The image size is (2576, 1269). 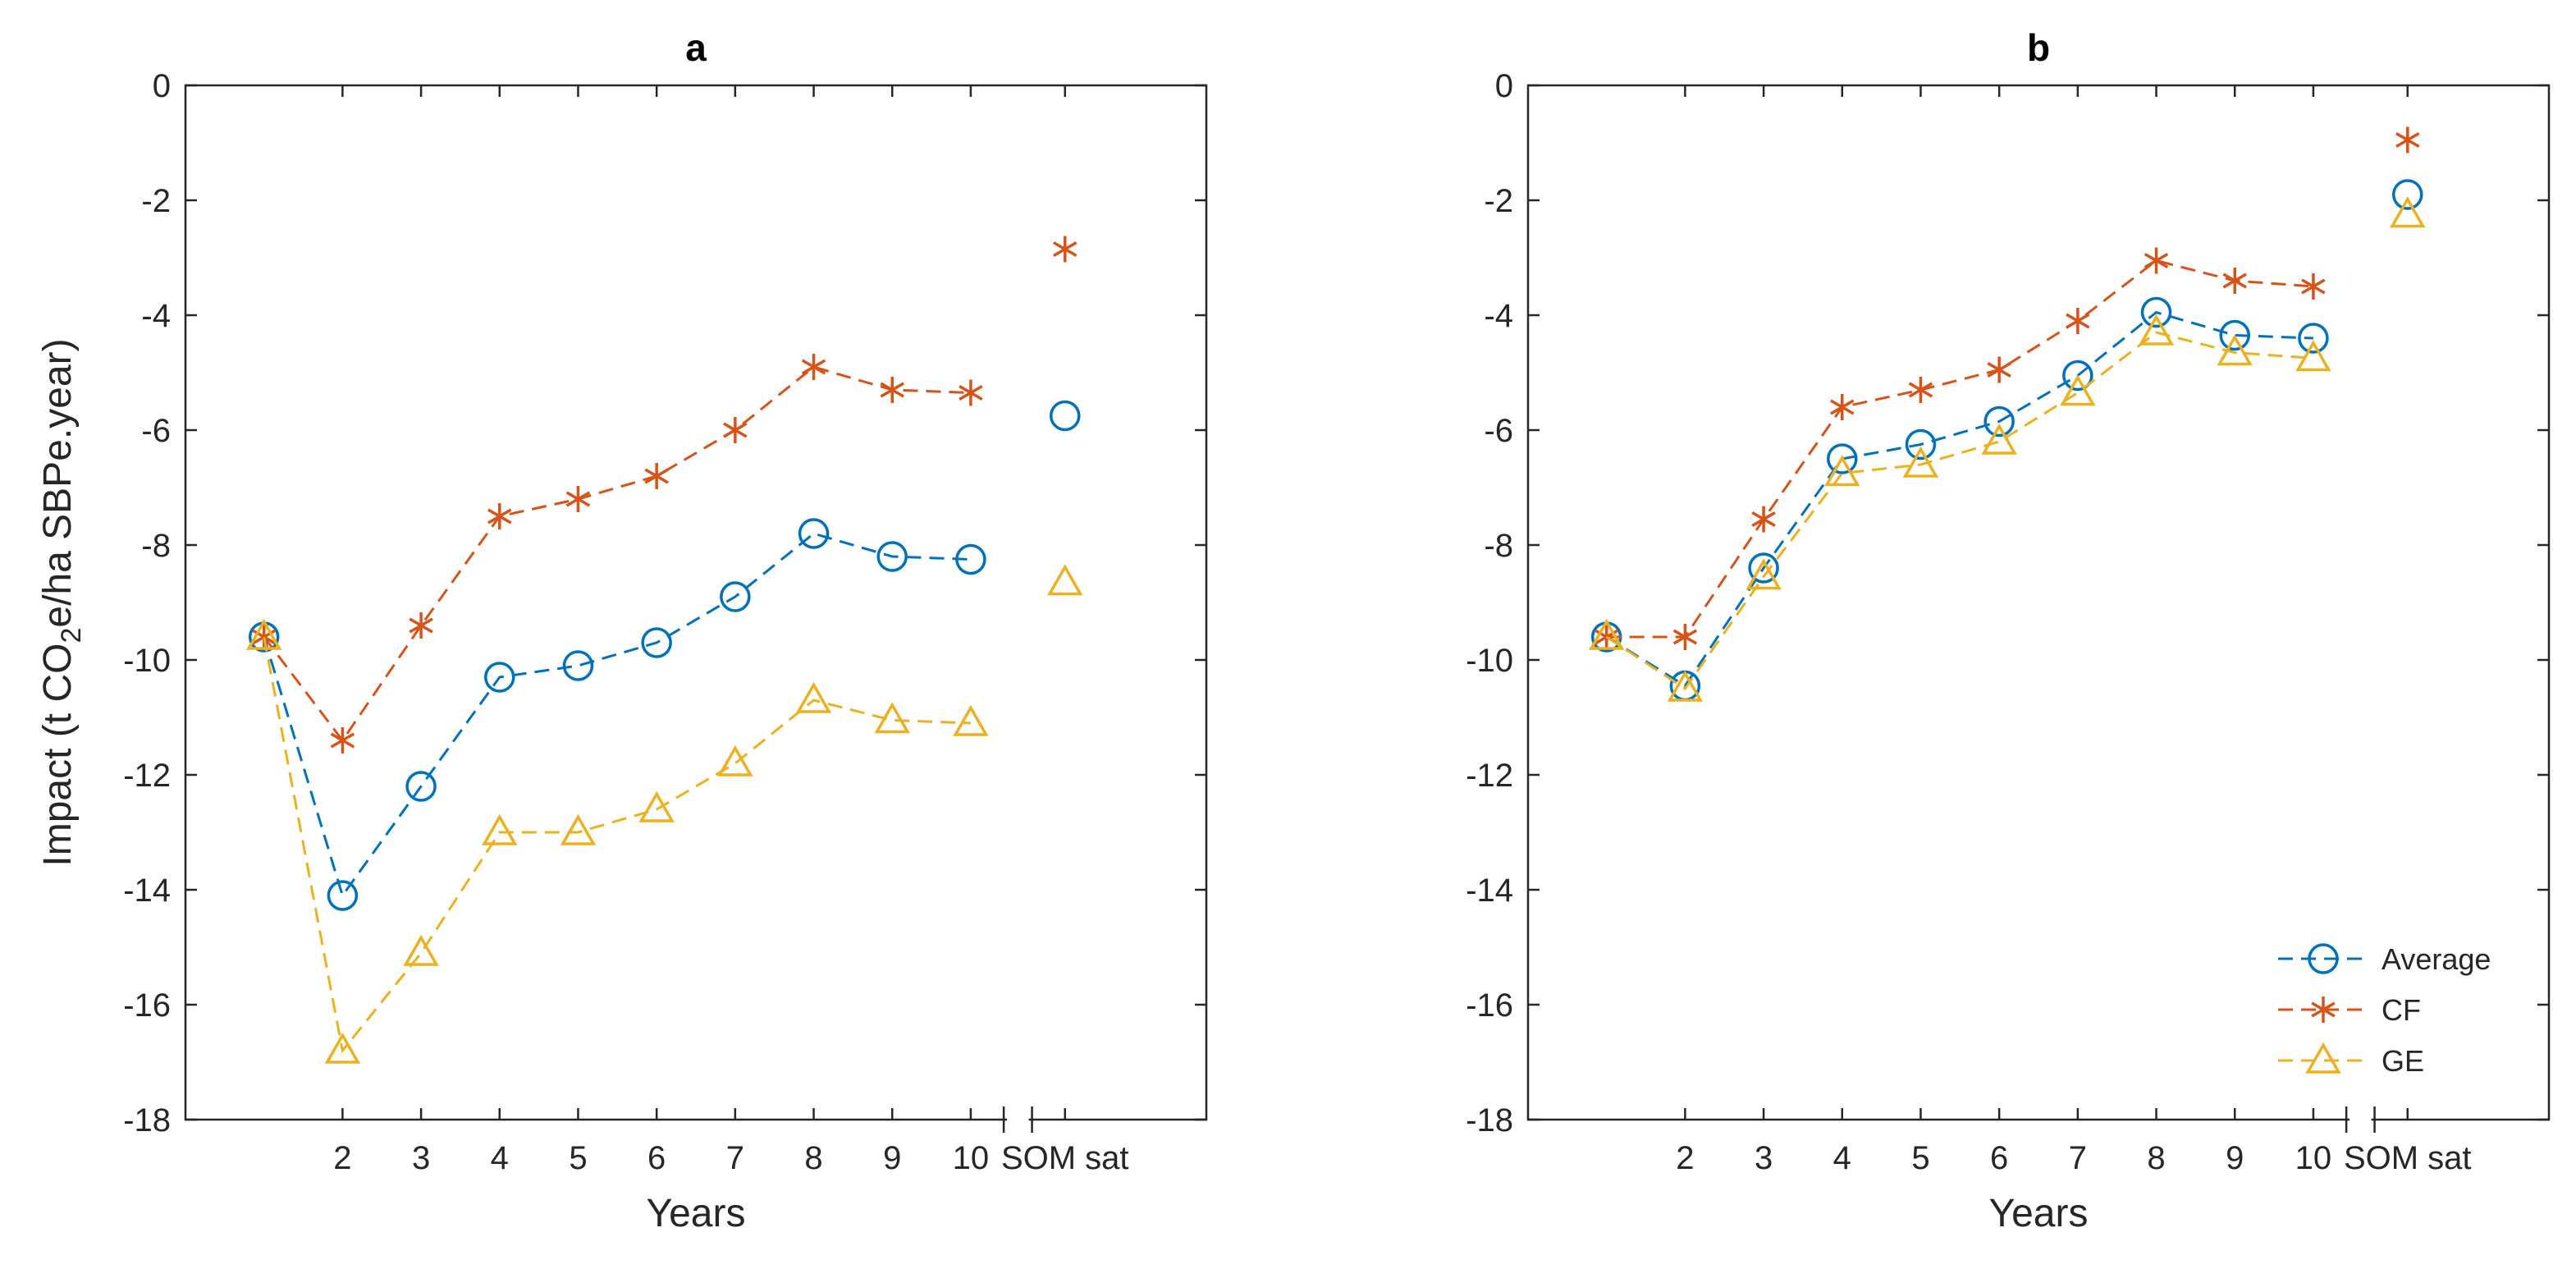 I want to click on sat-point-average, so click(x=2407, y=194).